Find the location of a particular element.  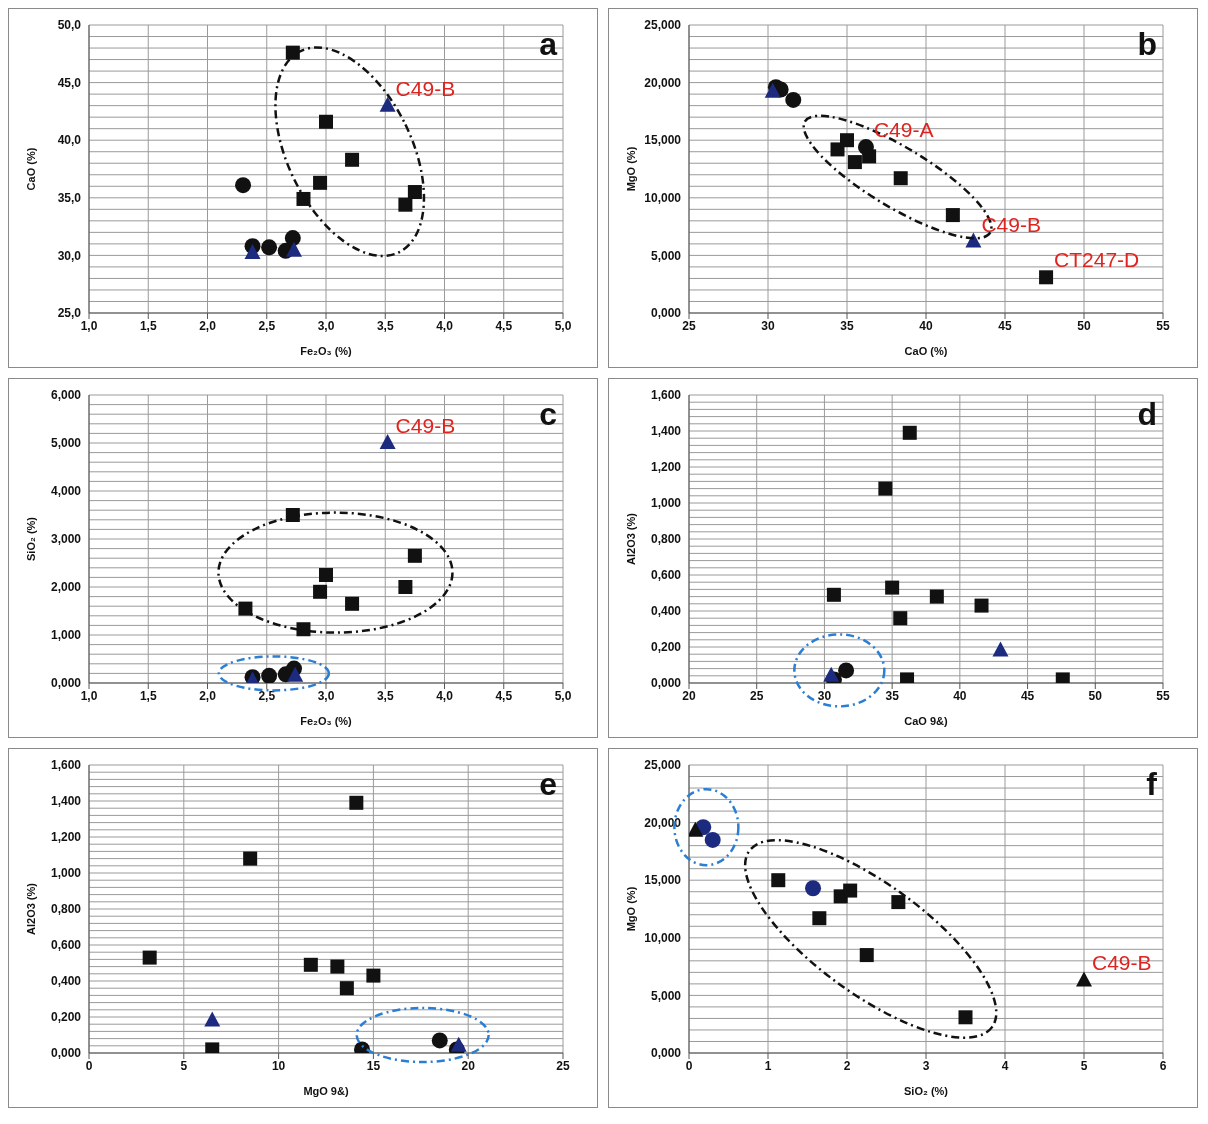

x-axis-title: CaO 9&) is located at coordinates (926, 721).